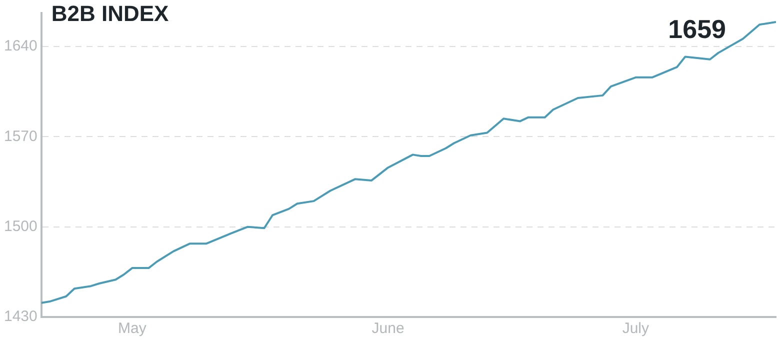 The width and height of the screenshot is (780, 341). I want to click on x-tick-label: July, so click(636, 329).